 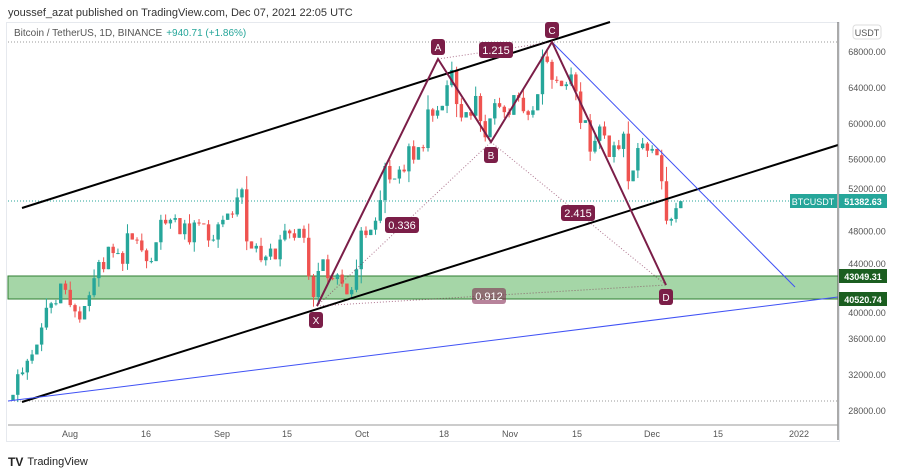 I want to click on support-zone, so click(x=423, y=287).